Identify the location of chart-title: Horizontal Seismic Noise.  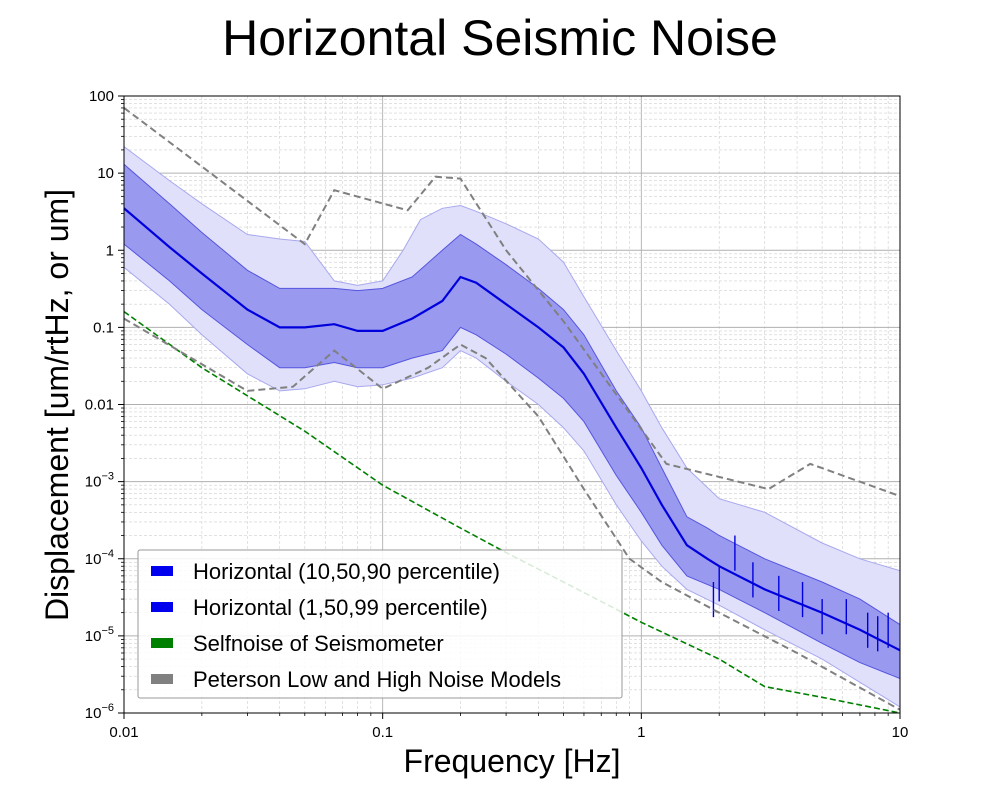
(500, 38).